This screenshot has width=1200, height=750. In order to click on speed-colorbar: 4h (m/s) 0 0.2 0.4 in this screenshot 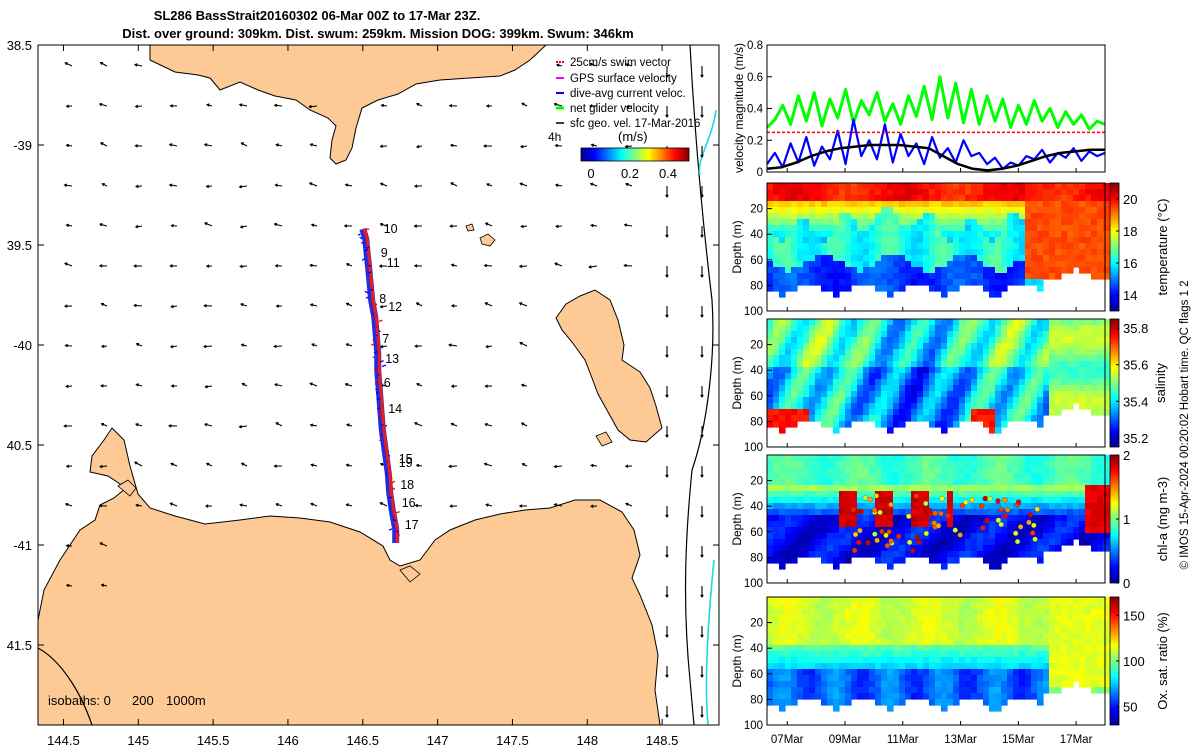, I will do `click(619, 155)`.